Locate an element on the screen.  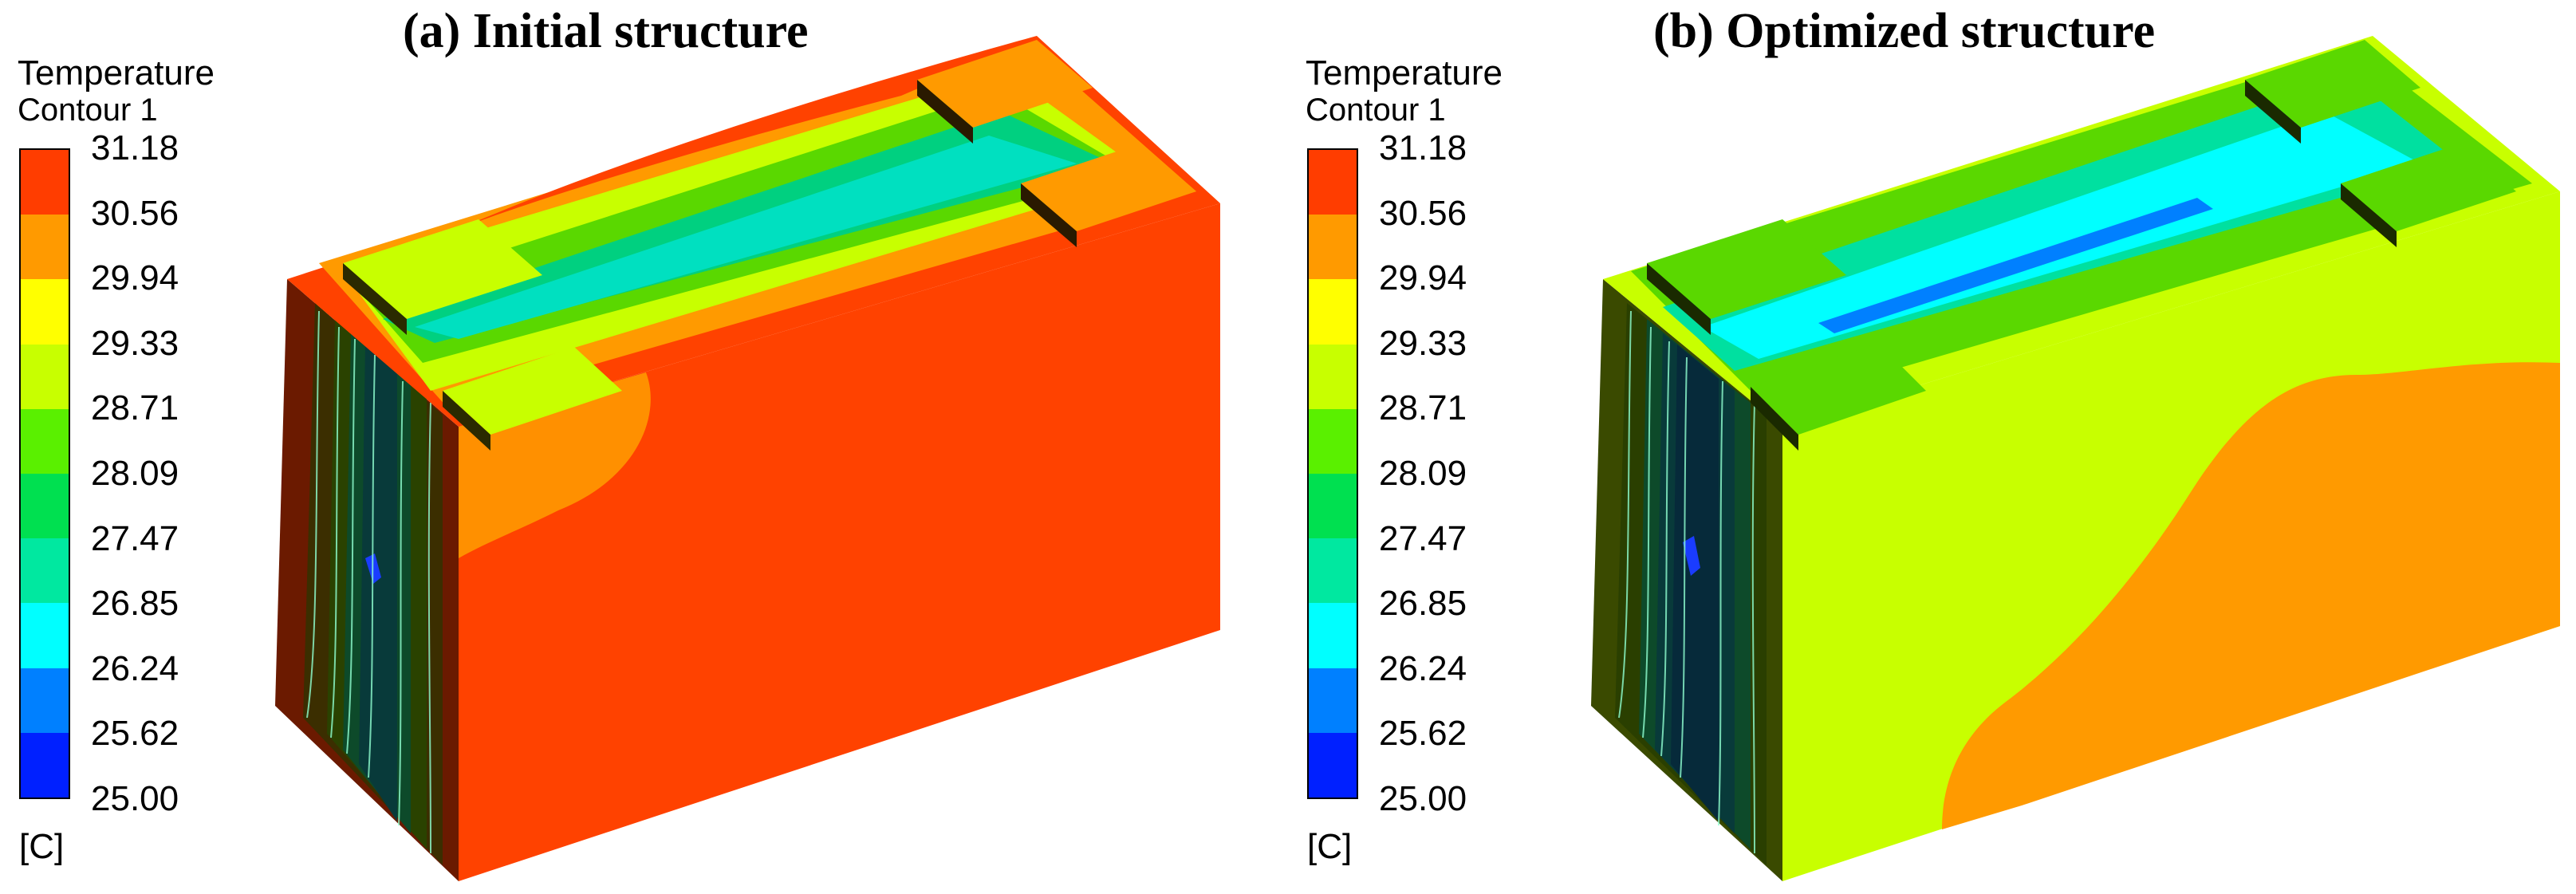
model-left-cold-spot is located at coordinates (1691, 556).